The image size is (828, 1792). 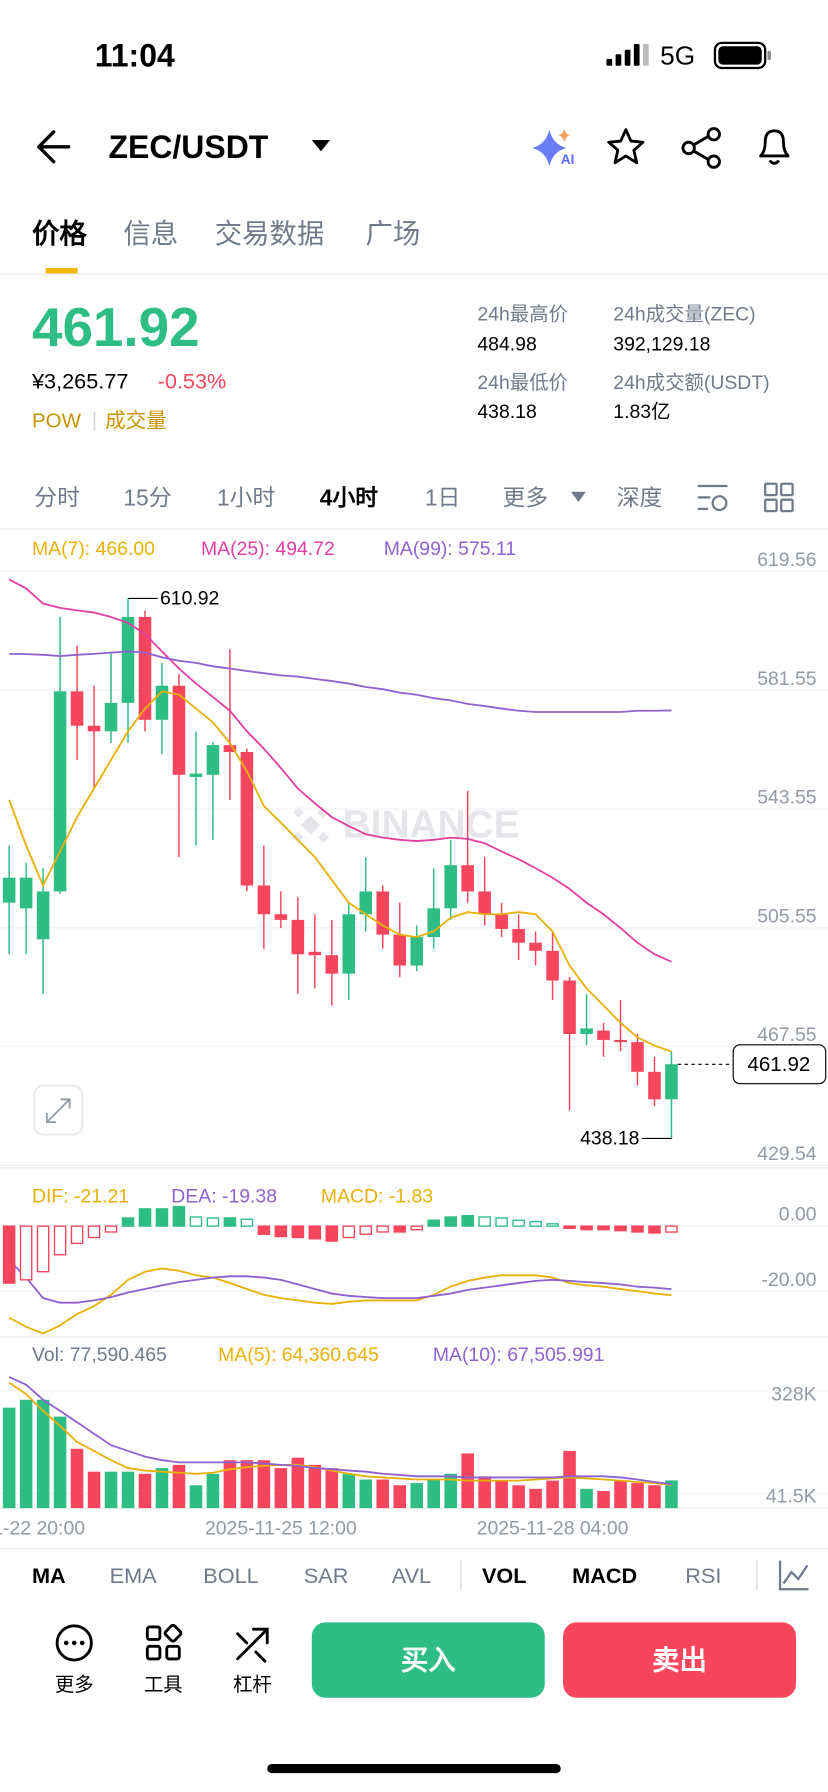 What do you see at coordinates (224, 1196) in the screenshot?
I see `legend-entry: DEA: -19.38` at bounding box center [224, 1196].